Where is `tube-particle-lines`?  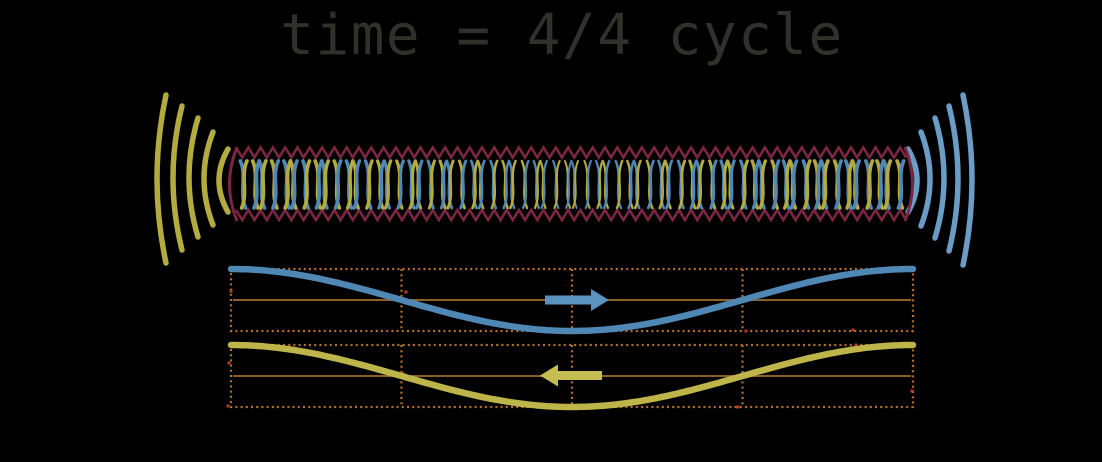
tube-particle-lines is located at coordinates (572, 184).